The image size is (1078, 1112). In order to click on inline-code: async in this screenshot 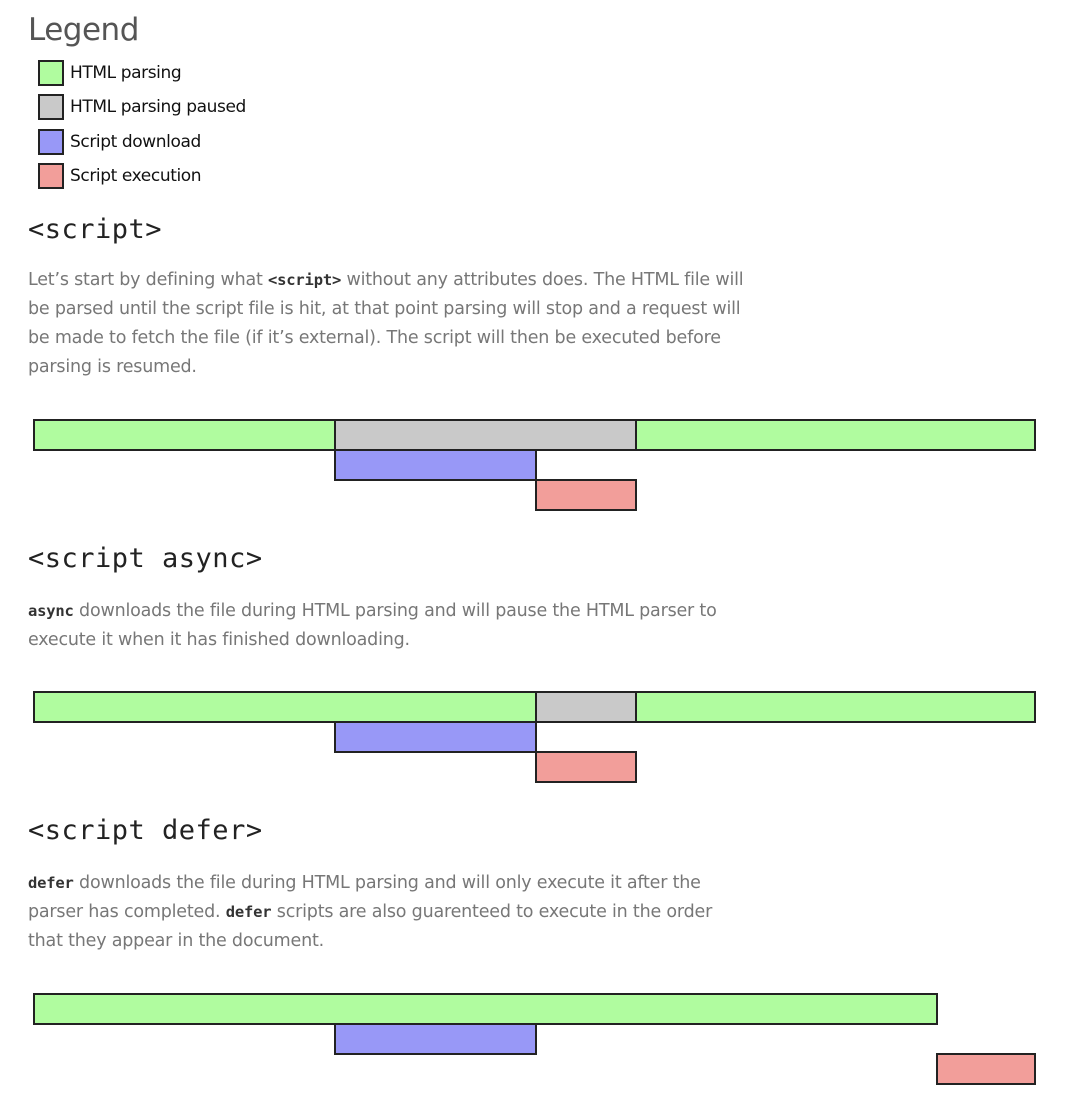, I will do `click(51, 611)`.